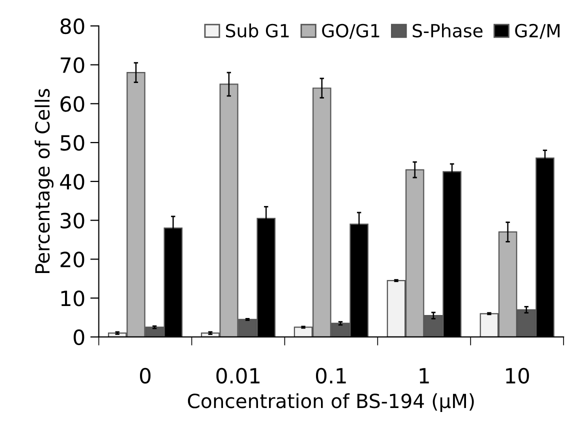  I want to click on y-tick-label: 60, so click(72, 104).